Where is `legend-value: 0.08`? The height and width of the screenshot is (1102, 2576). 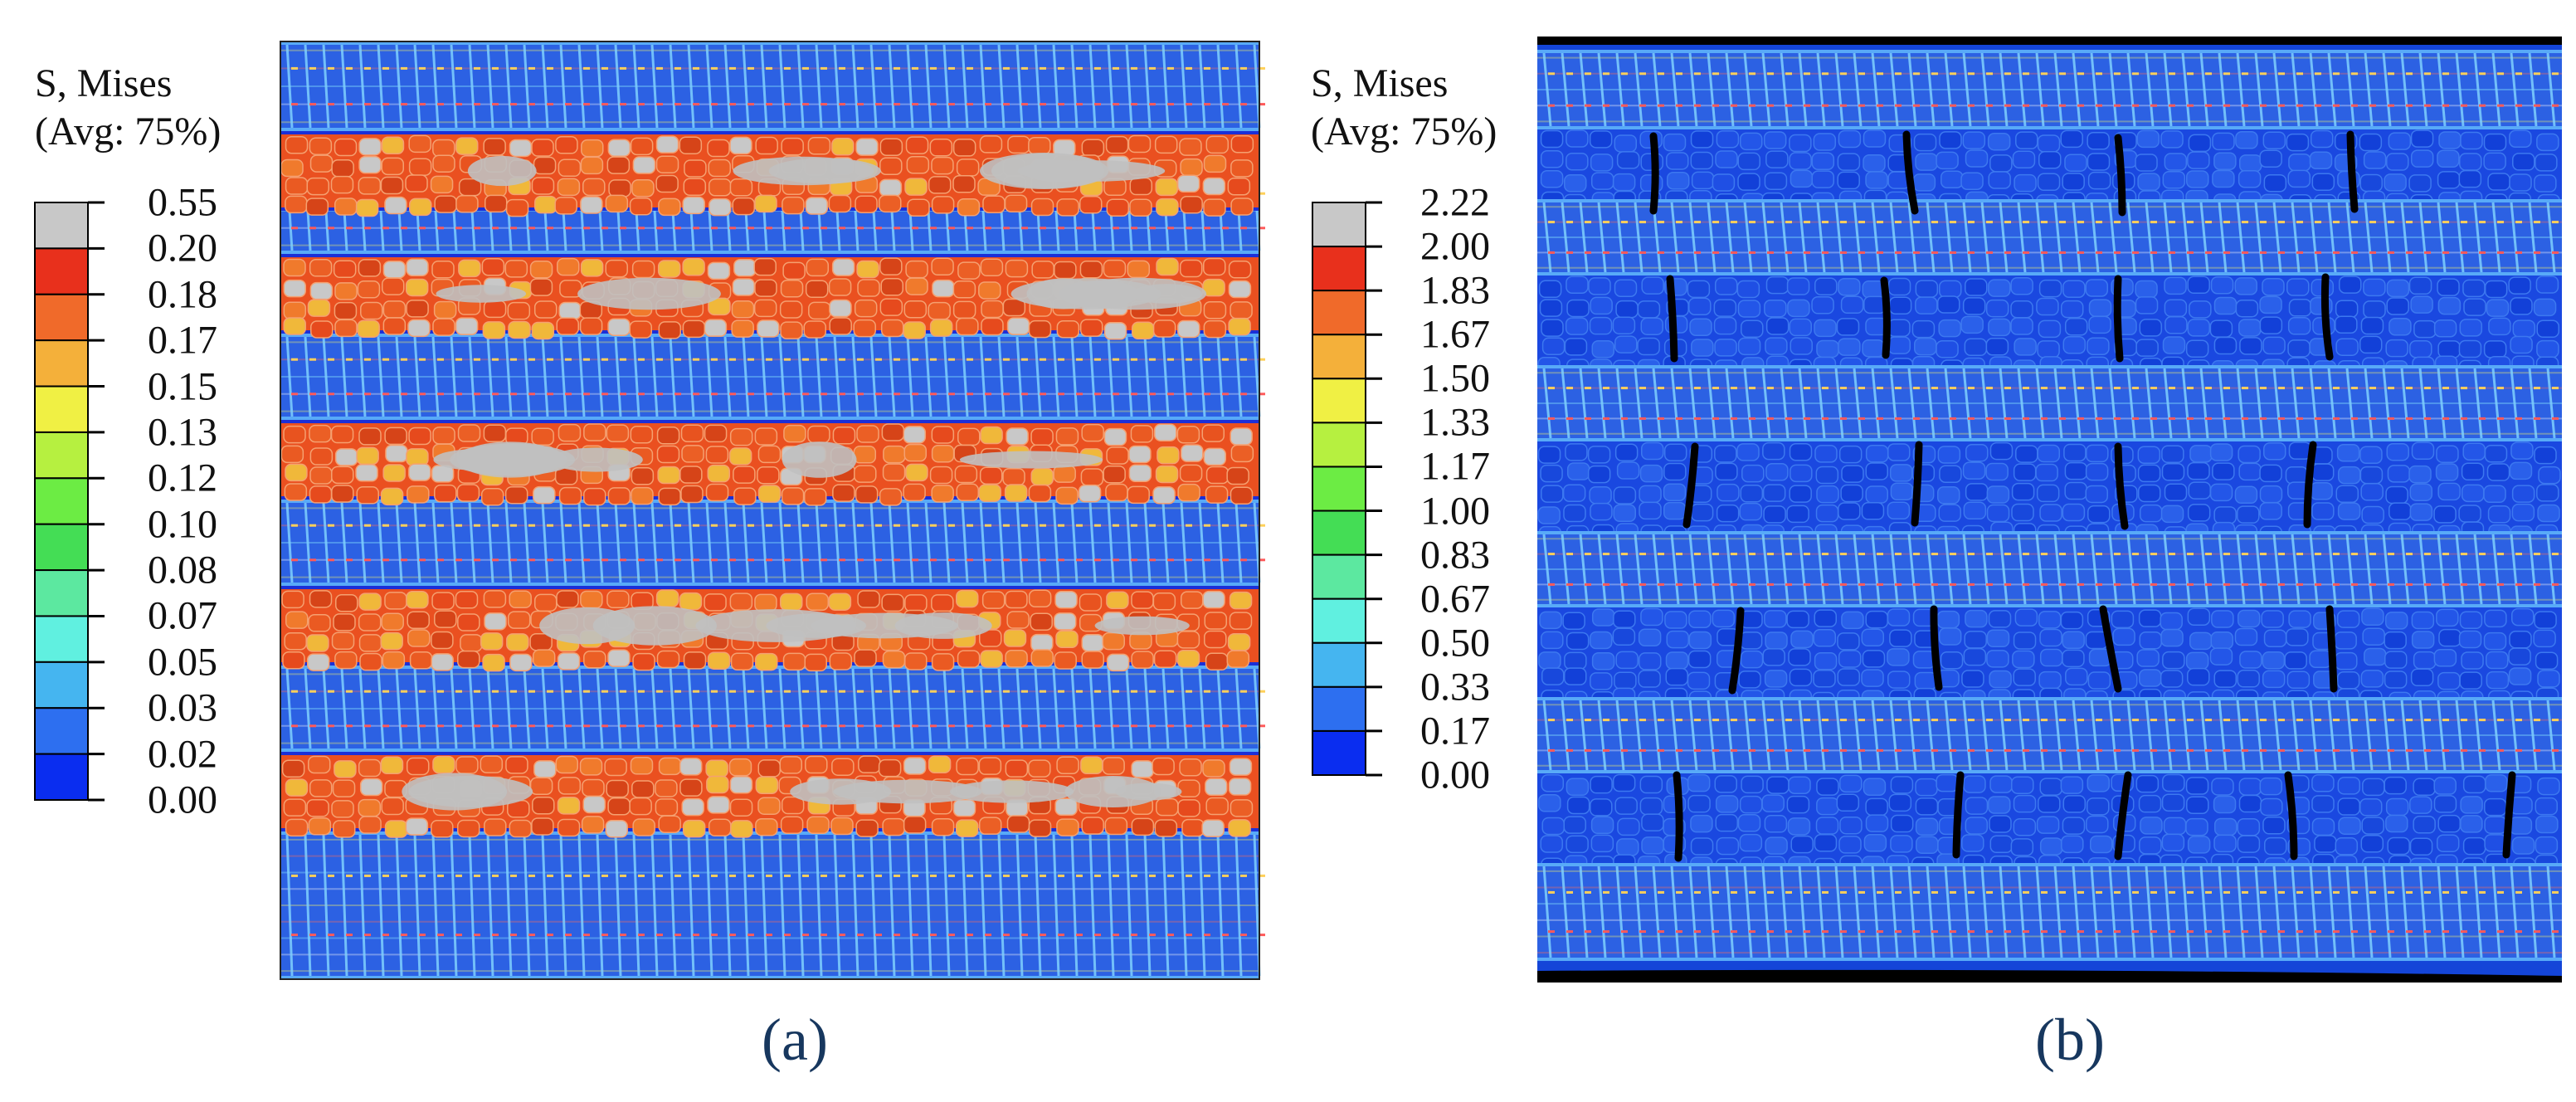 legend-value: 0.08 is located at coordinates (182, 570).